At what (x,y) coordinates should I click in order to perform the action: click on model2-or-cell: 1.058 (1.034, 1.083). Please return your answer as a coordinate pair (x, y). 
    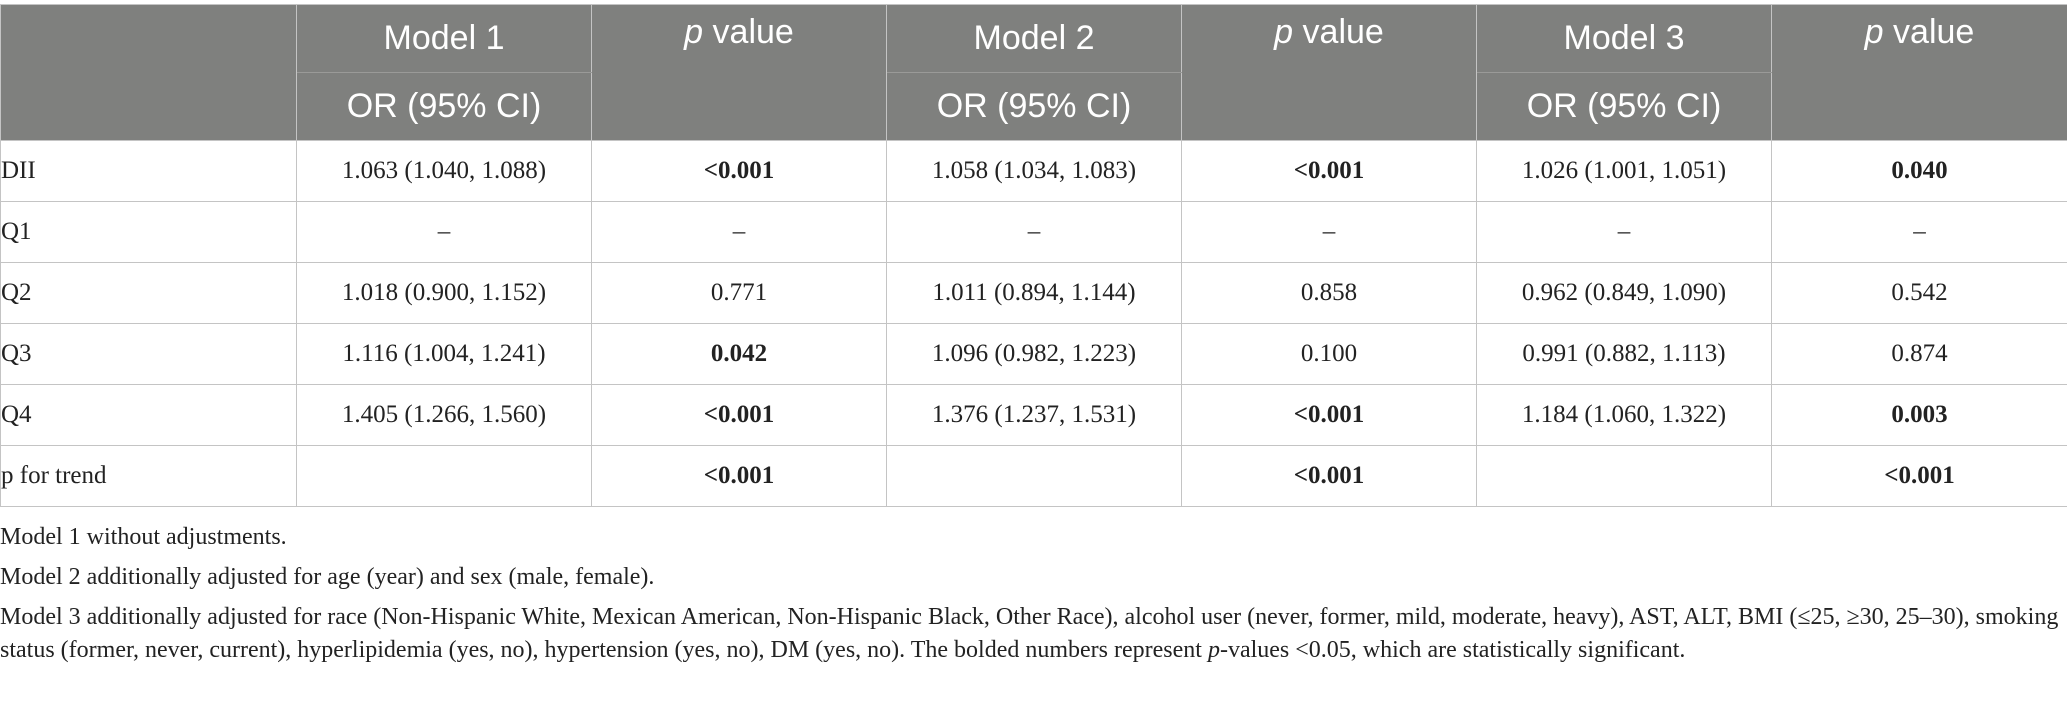
    Looking at the image, I should click on (1034, 171).